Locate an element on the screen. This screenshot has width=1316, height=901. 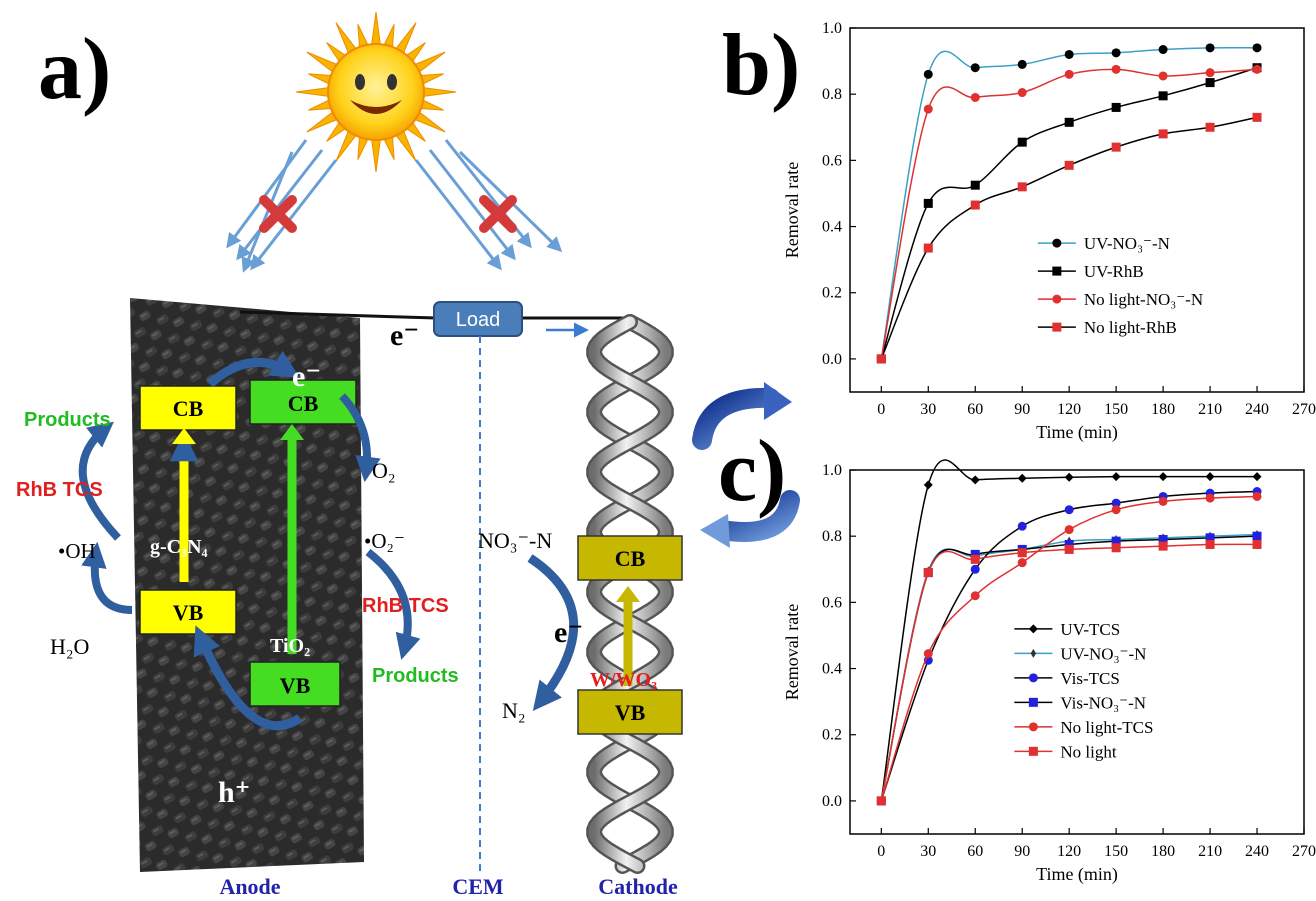
legend-label: Vis-TCS is located at coordinates (1089, 678).